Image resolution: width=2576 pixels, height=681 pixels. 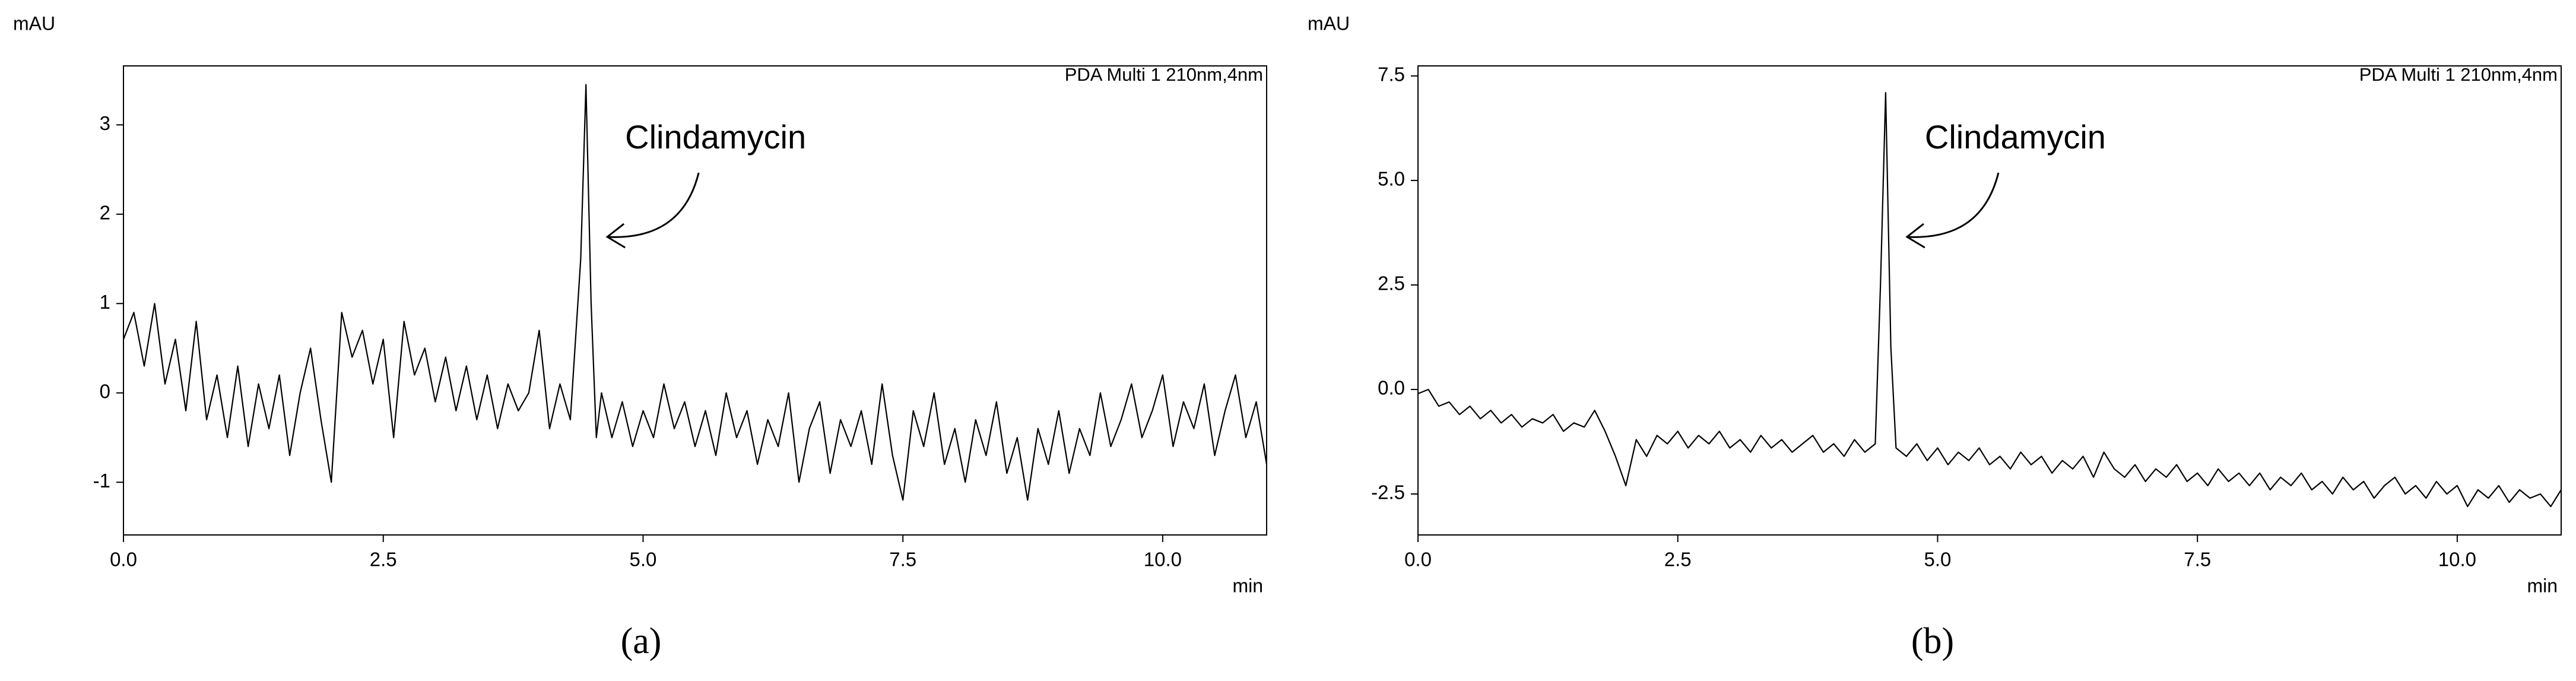 I want to click on y-tick-label: 3, so click(x=105, y=123).